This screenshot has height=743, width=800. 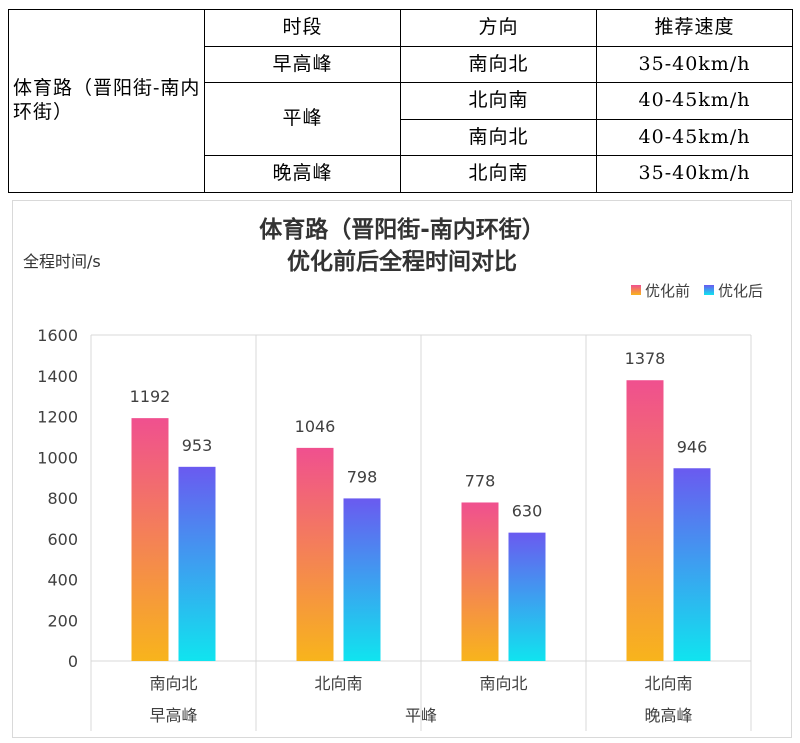 I want to click on data-label: 1192, so click(x=150, y=396).